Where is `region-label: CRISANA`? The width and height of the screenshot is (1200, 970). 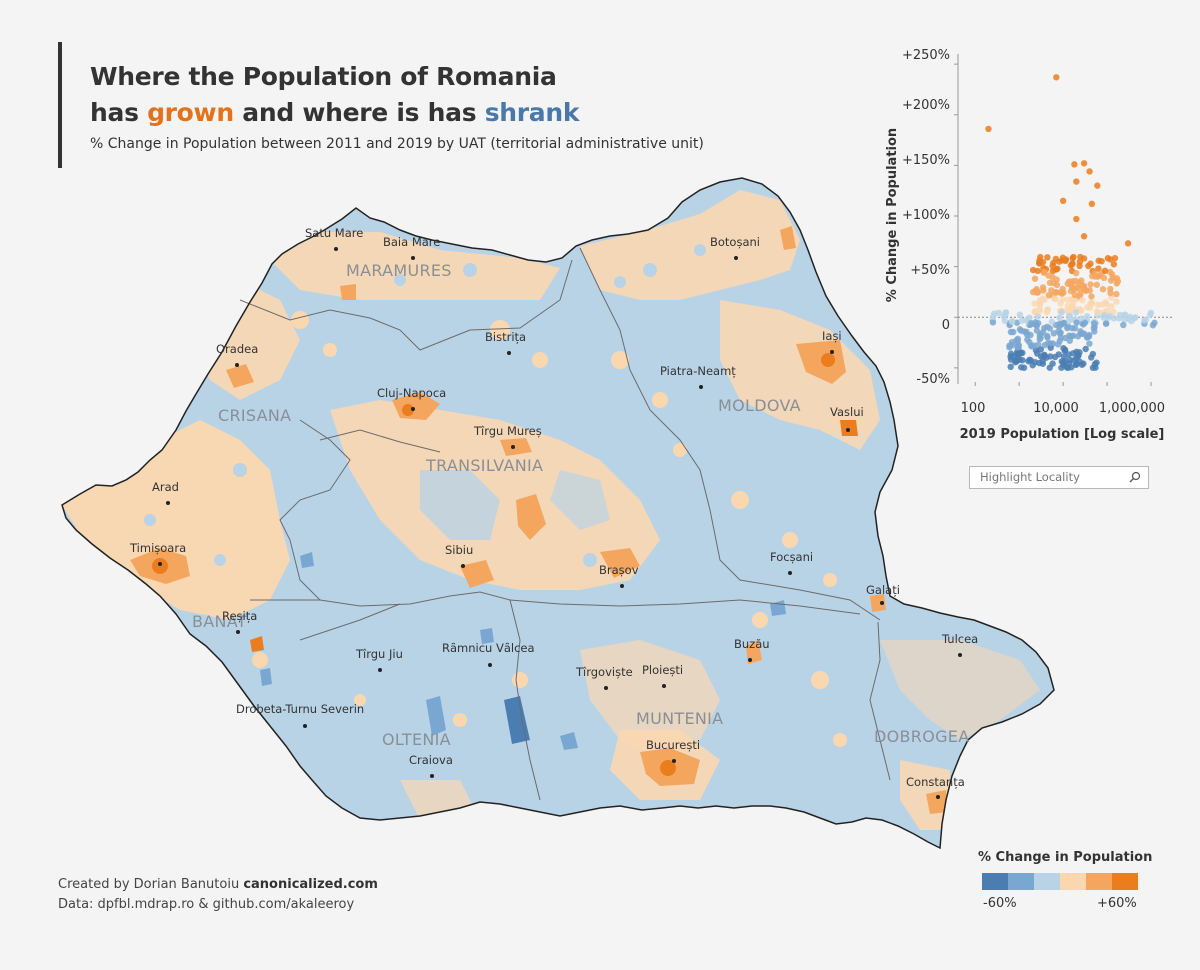
region-label: CRISANA is located at coordinates (254, 415).